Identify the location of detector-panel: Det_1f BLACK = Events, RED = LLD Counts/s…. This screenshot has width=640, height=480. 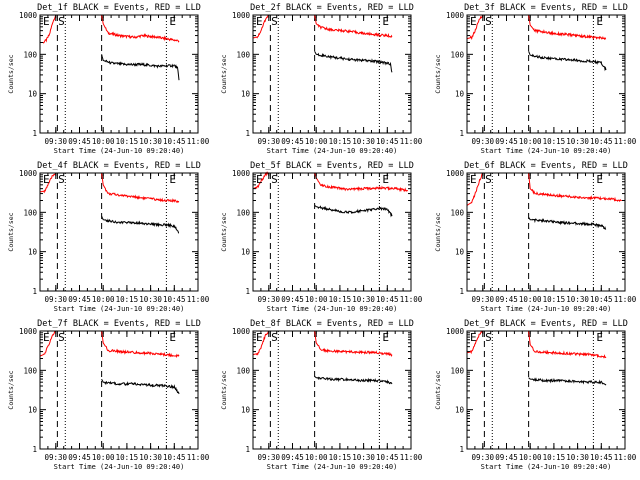
(108, 79).